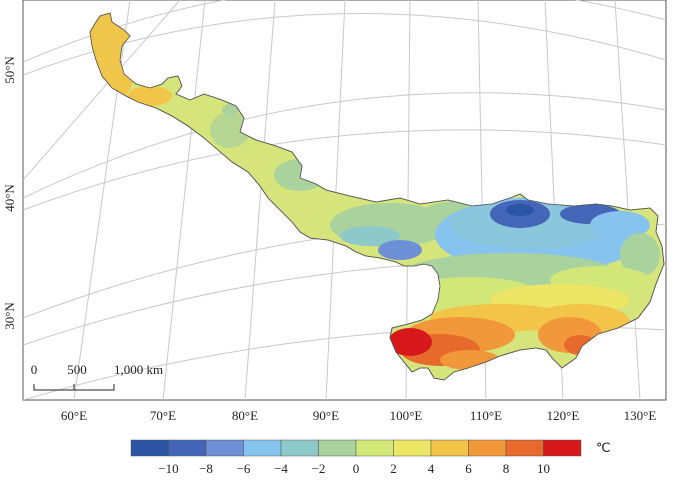  Describe the element at coordinates (74, 415) in the screenshot. I see `lon-label-60: 60°E` at that location.